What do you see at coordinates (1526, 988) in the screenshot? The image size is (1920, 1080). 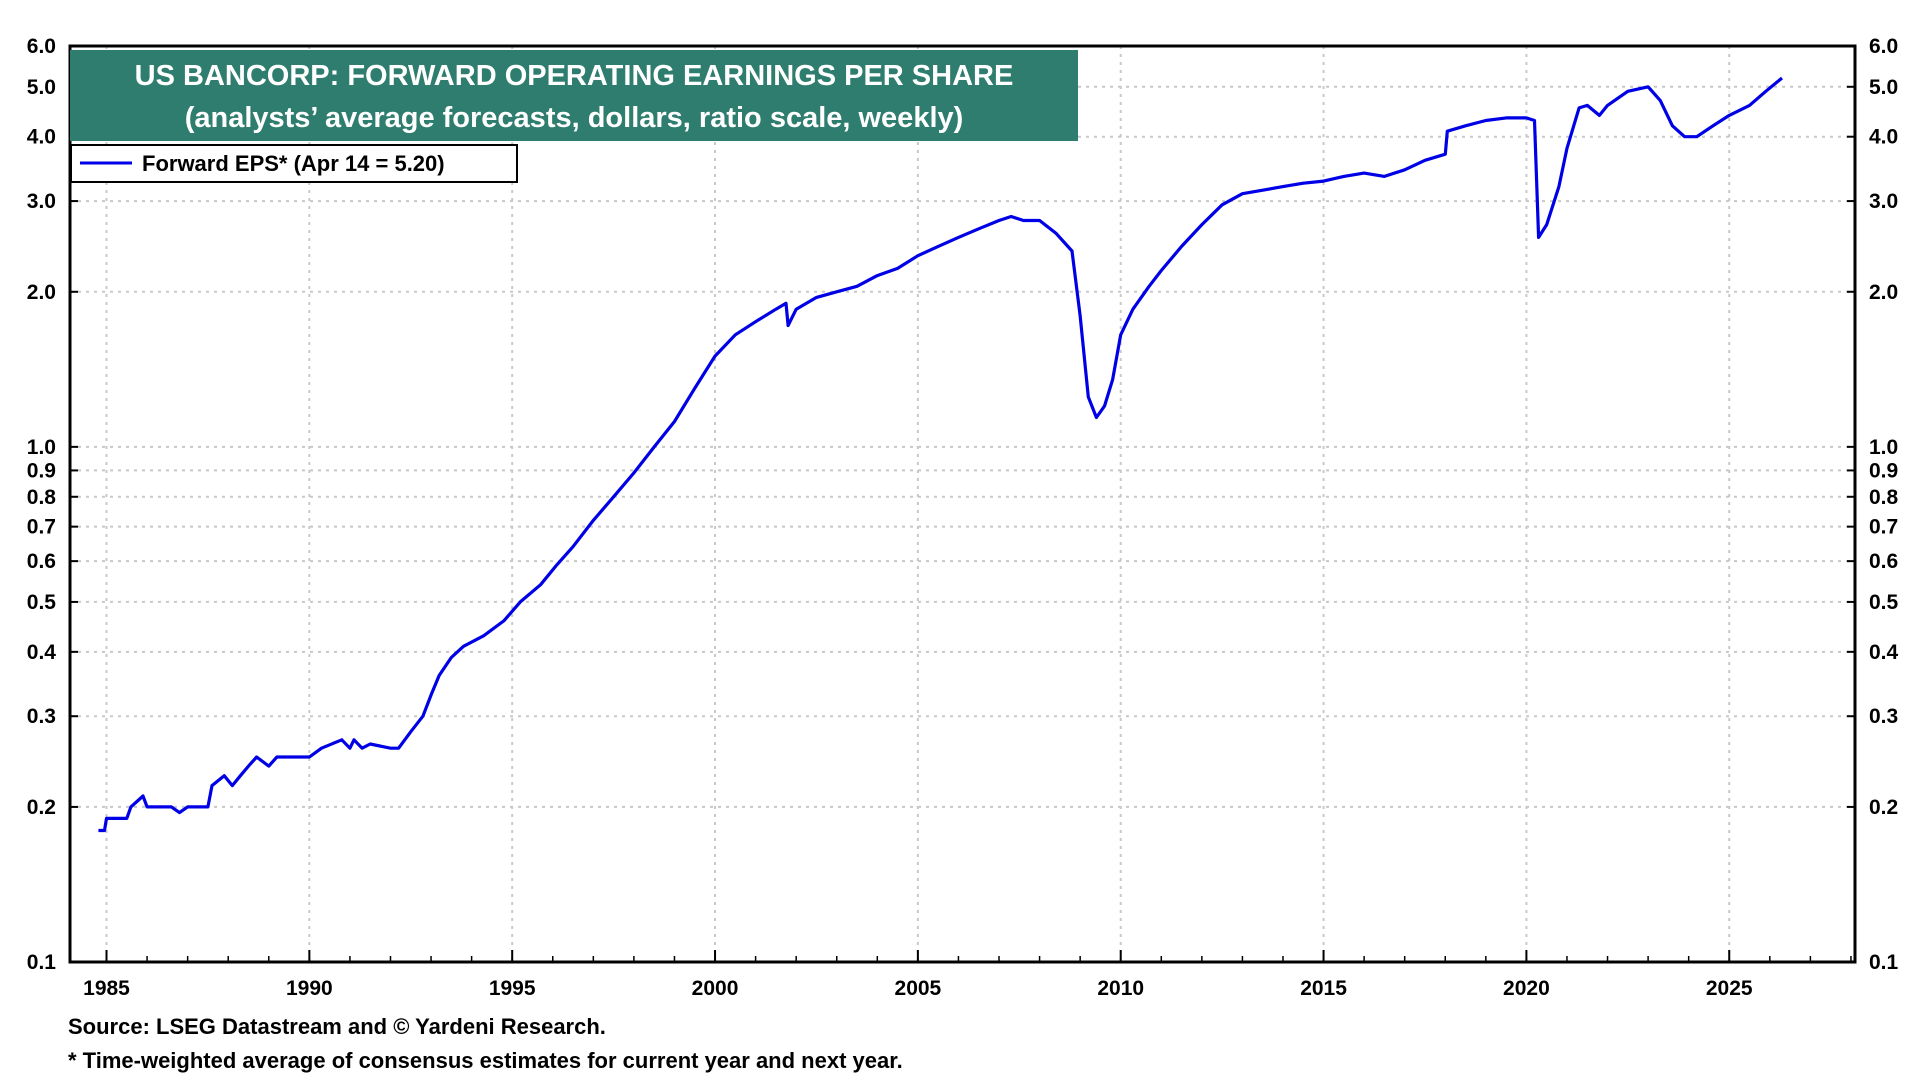 I see `x-tick-label: 2020` at bounding box center [1526, 988].